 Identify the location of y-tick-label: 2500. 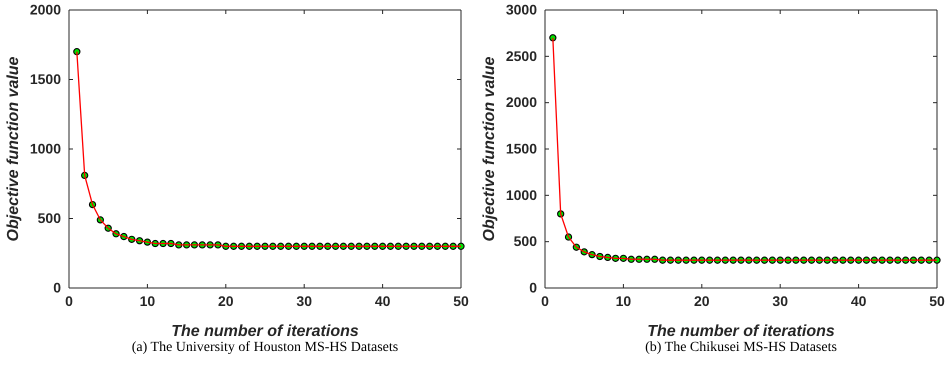
(522, 56).